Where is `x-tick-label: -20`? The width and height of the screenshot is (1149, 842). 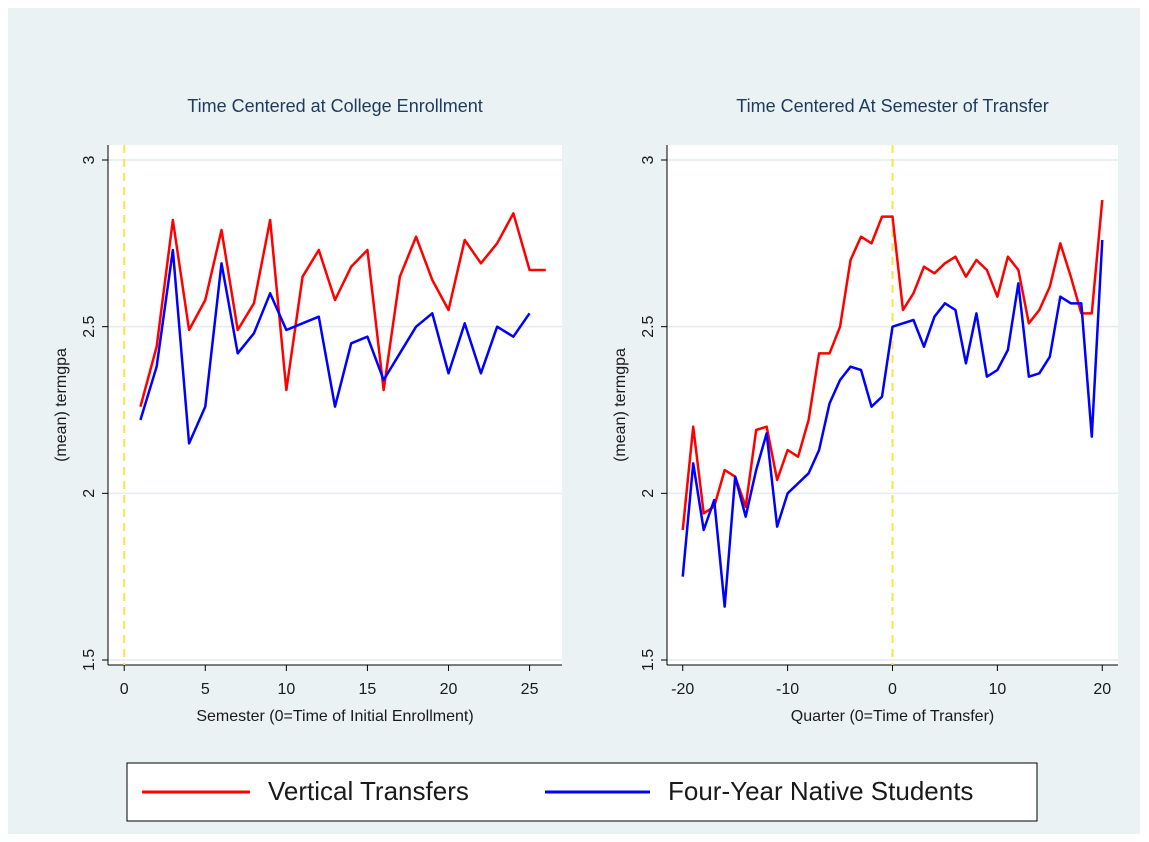
x-tick-label: -20 is located at coordinates (682, 689).